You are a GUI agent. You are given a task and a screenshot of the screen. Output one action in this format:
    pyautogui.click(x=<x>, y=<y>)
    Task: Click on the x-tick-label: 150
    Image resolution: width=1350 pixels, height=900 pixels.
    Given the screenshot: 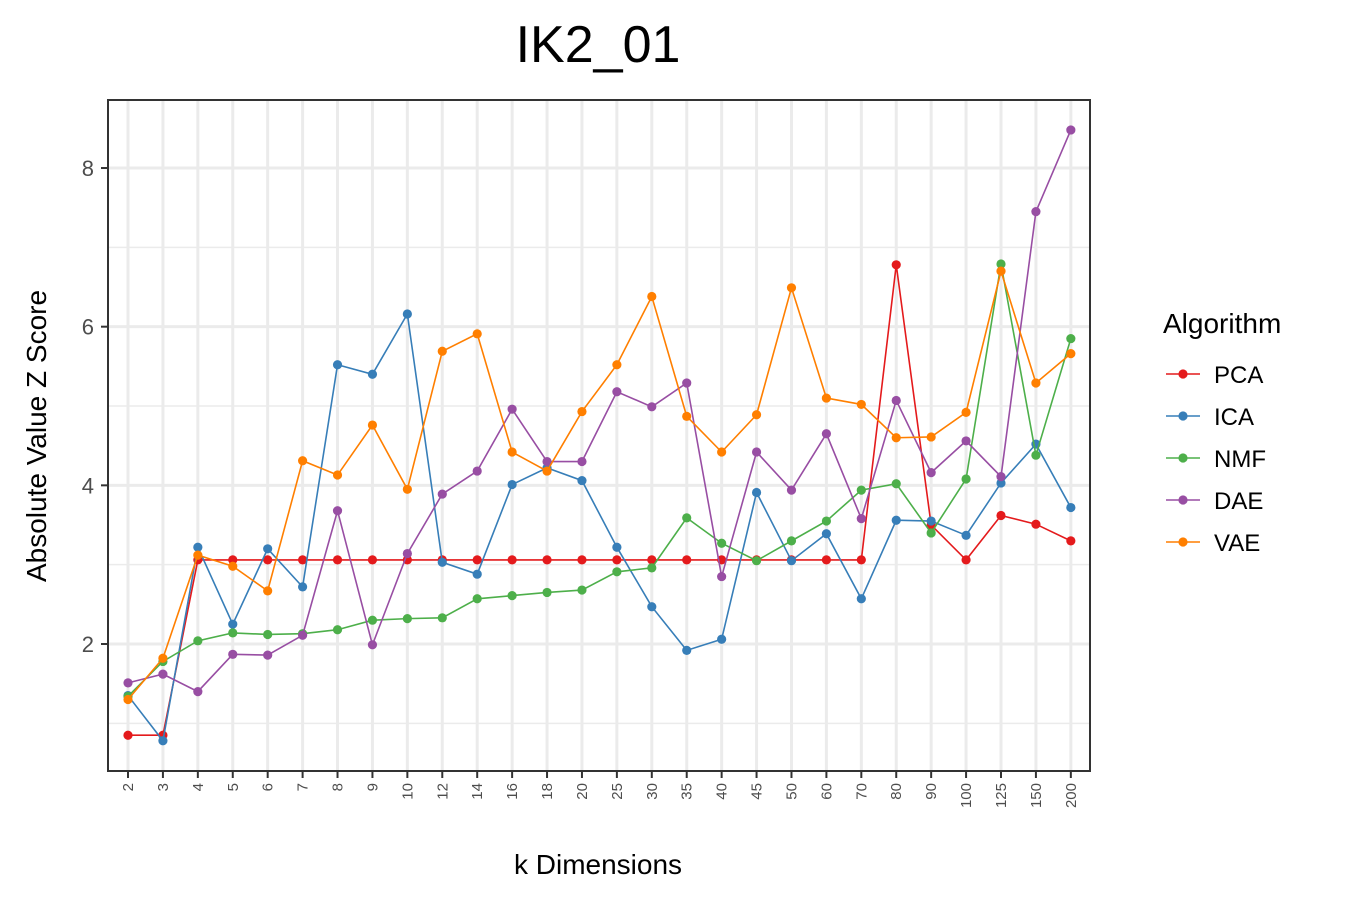 What is the action you would take?
    pyautogui.click(x=1036, y=795)
    